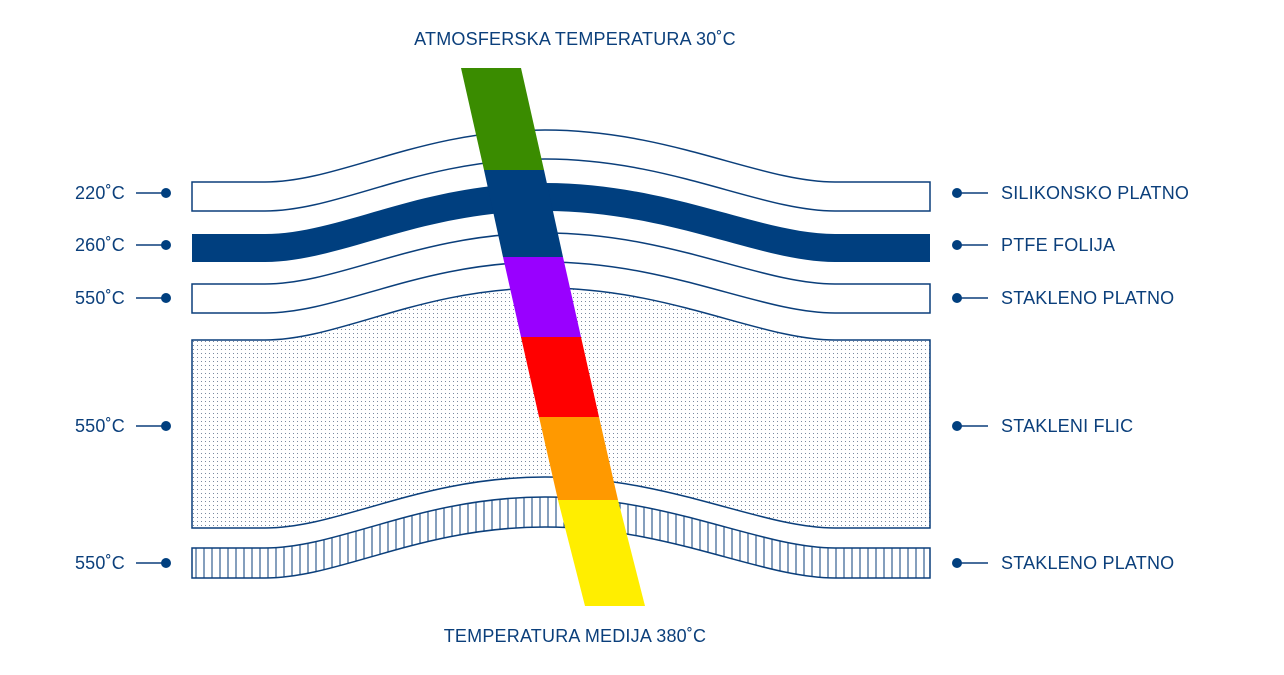 The image size is (1284, 675). What do you see at coordinates (99, 298) in the screenshot?
I see `temp-label-stakleno-platno: 550˚C` at bounding box center [99, 298].